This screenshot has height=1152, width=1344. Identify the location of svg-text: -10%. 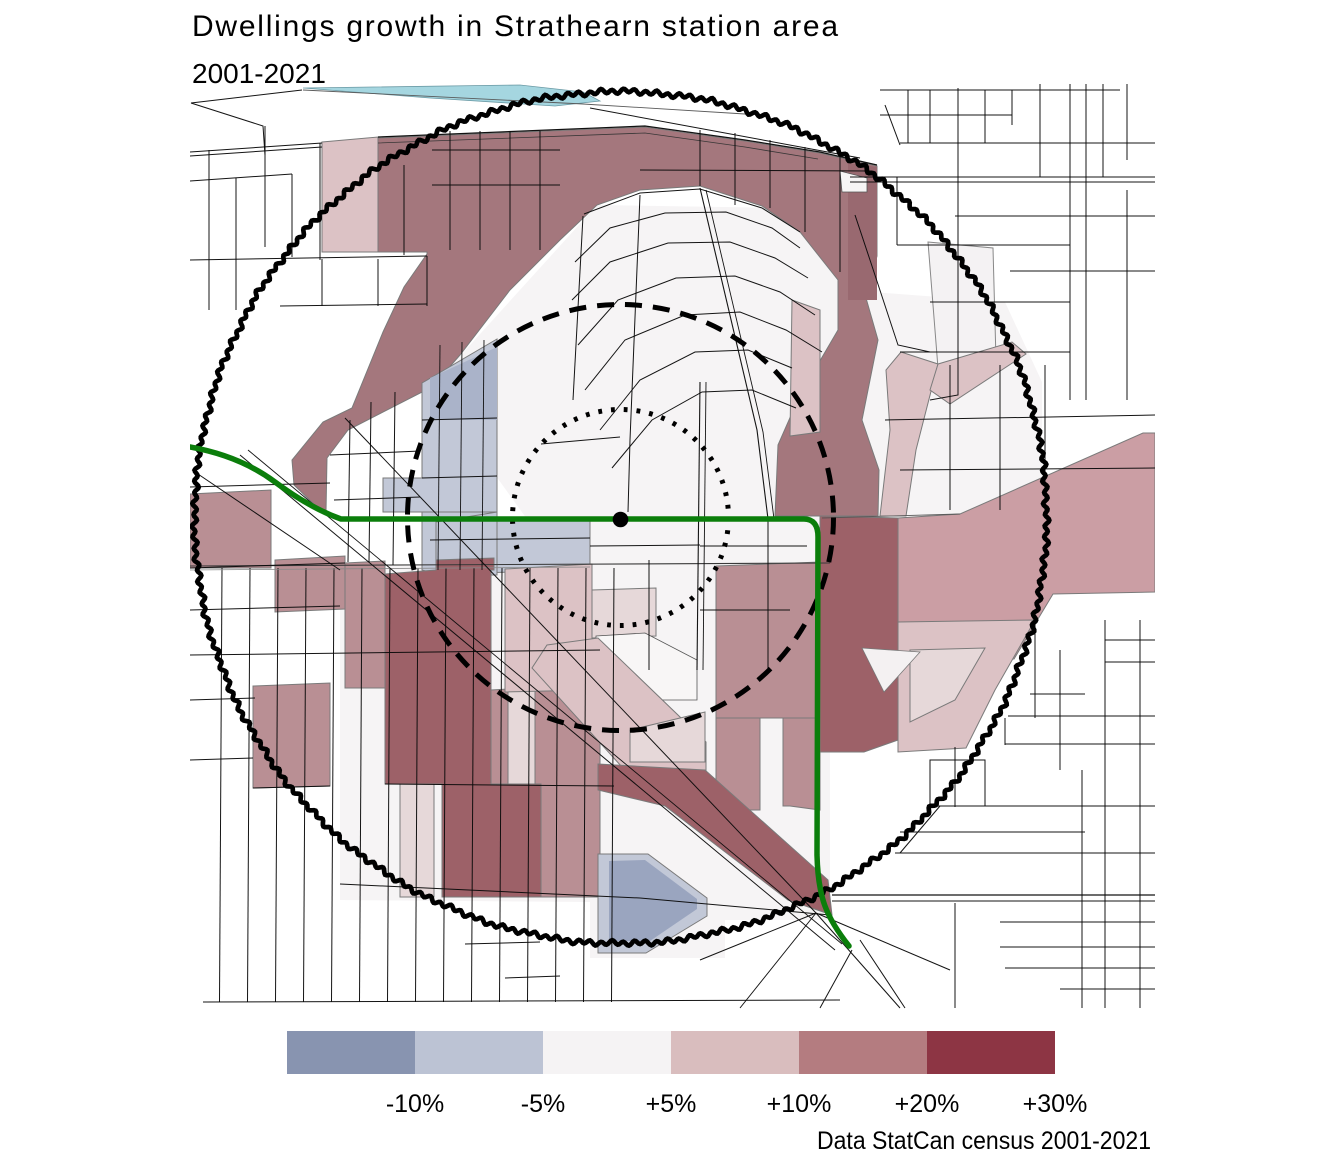
(415, 1104).